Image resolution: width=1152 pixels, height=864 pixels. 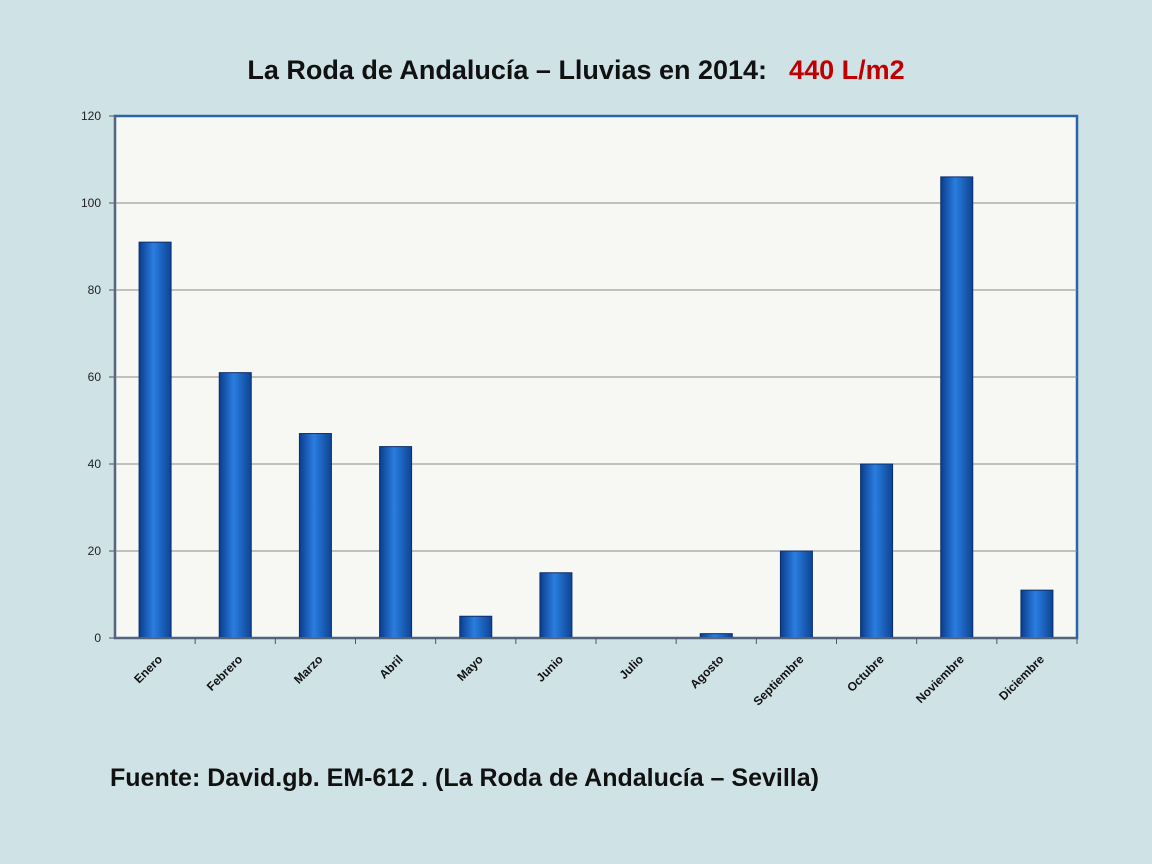 What do you see at coordinates (390, 666) in the screenshot?
I see `x-tick-label: Abril` at bounding box center [390, 666].